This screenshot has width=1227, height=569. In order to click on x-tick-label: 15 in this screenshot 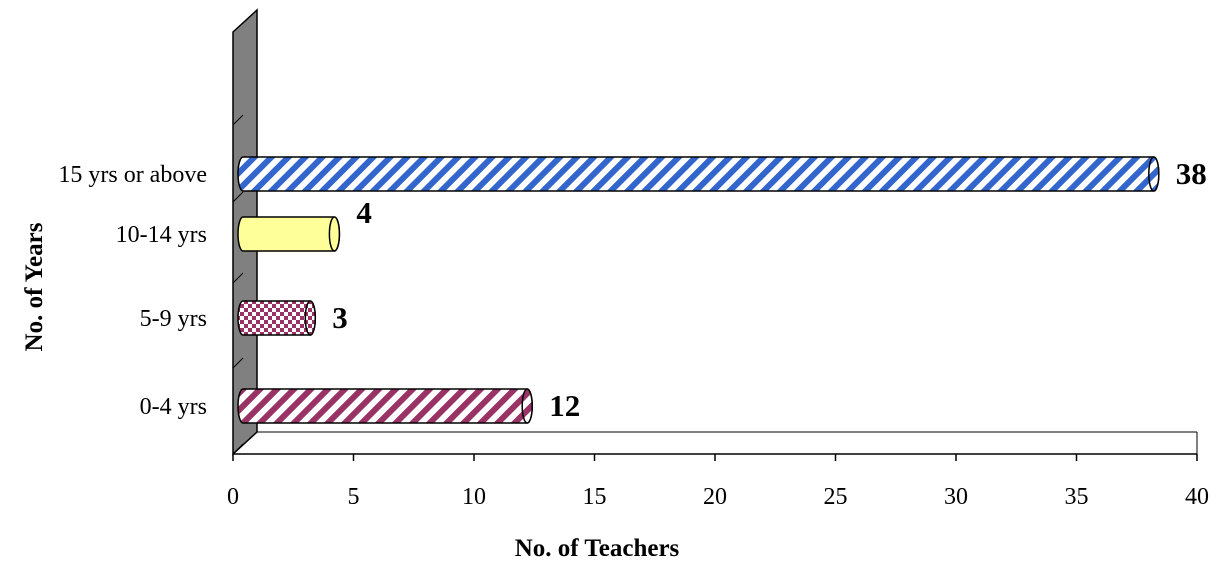, I will do `click(595, 497)`.